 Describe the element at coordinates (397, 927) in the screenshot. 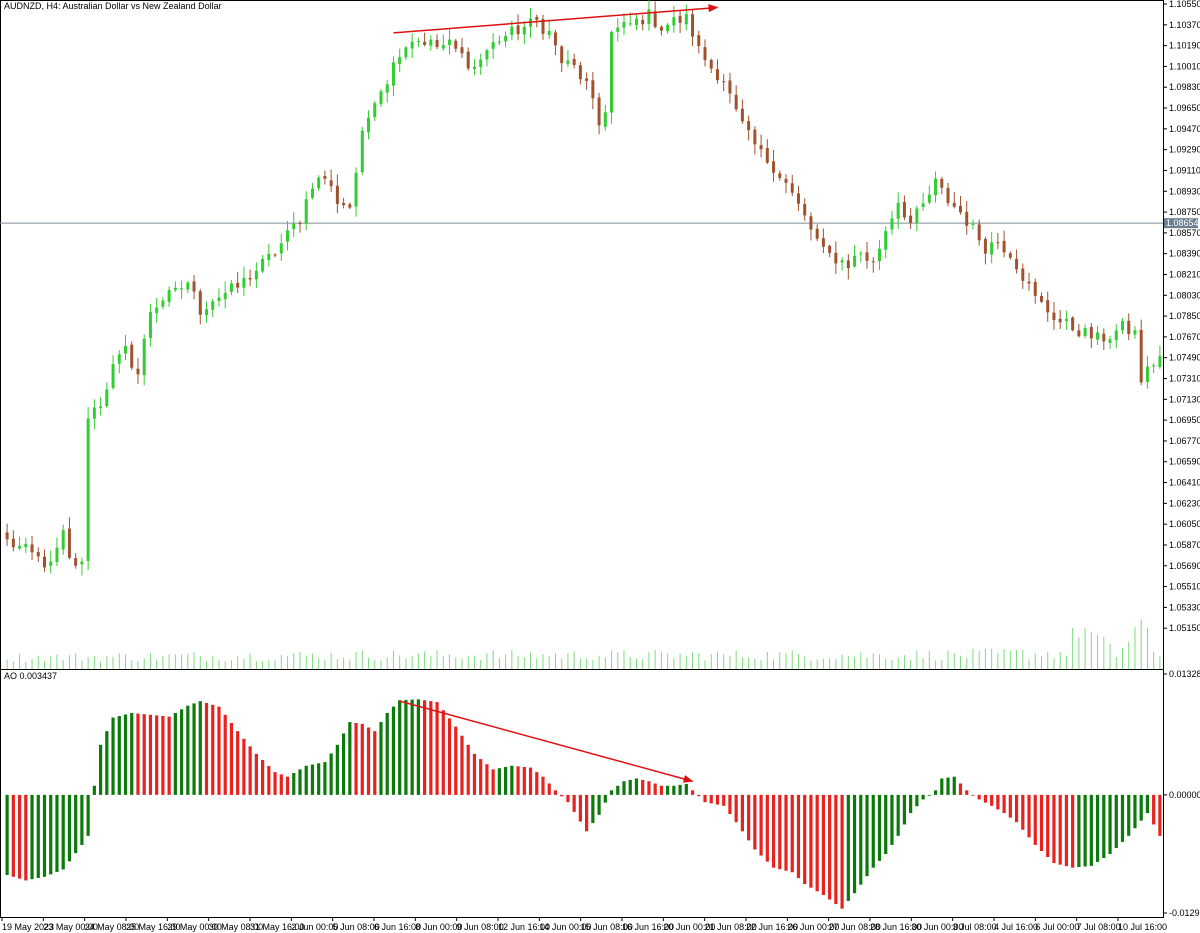

I see `time-tick-label: 6 Jun 16:00` at that location.